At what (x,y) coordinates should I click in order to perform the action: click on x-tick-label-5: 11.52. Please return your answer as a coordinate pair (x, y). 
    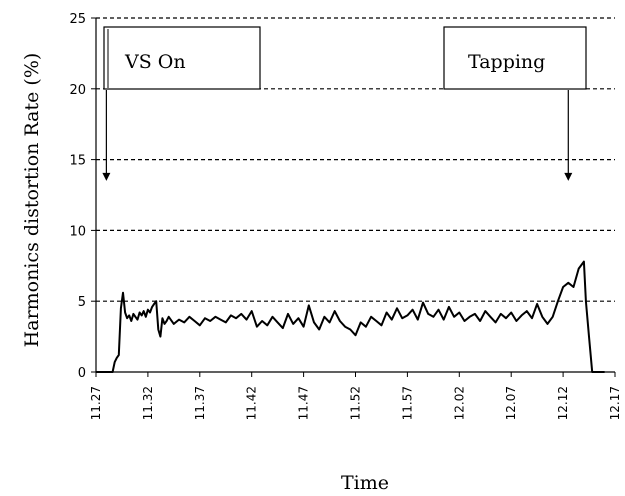
    Looking at the image, I should click on (356, 403).